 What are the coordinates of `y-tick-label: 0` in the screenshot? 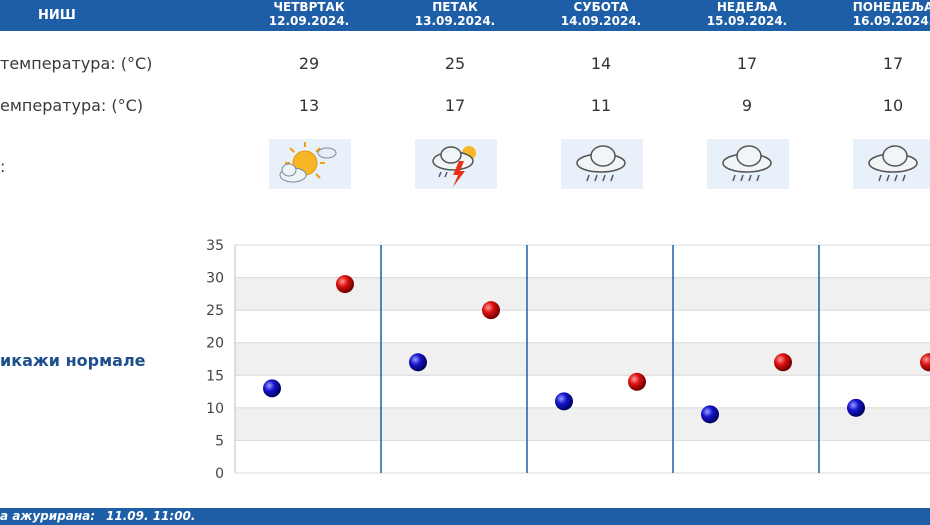 It's located at (219, 474).